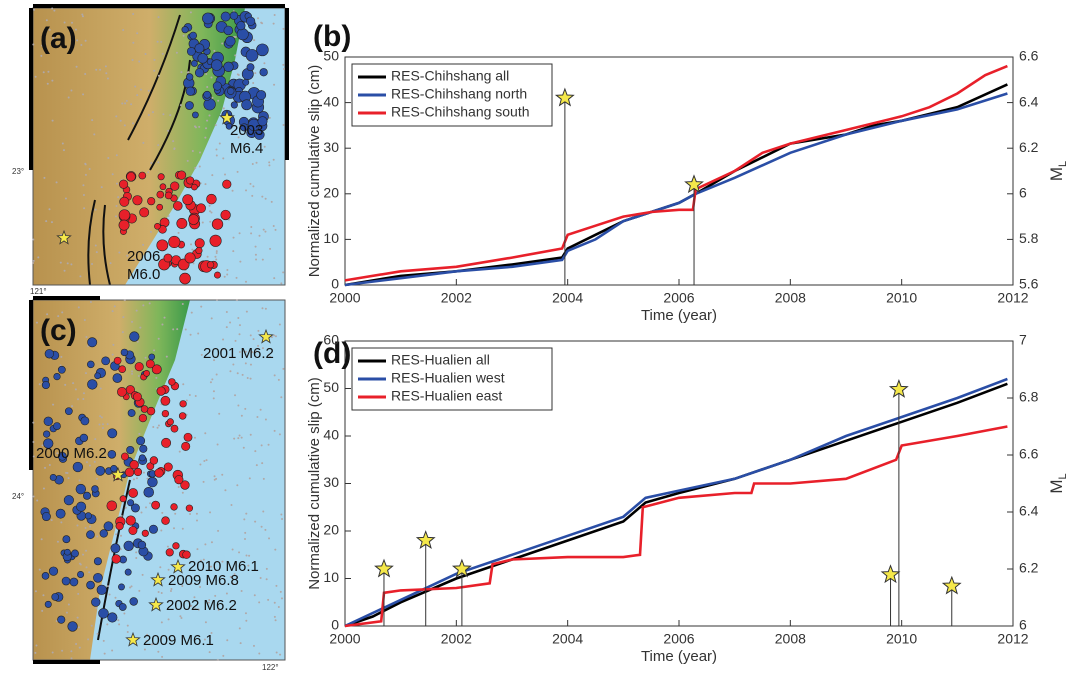 This screenshot has width=1079, height=678. Describe the element at coordinates (679, 656) in the screenshot. I see `x-axis-label: Time (year)` at that location.